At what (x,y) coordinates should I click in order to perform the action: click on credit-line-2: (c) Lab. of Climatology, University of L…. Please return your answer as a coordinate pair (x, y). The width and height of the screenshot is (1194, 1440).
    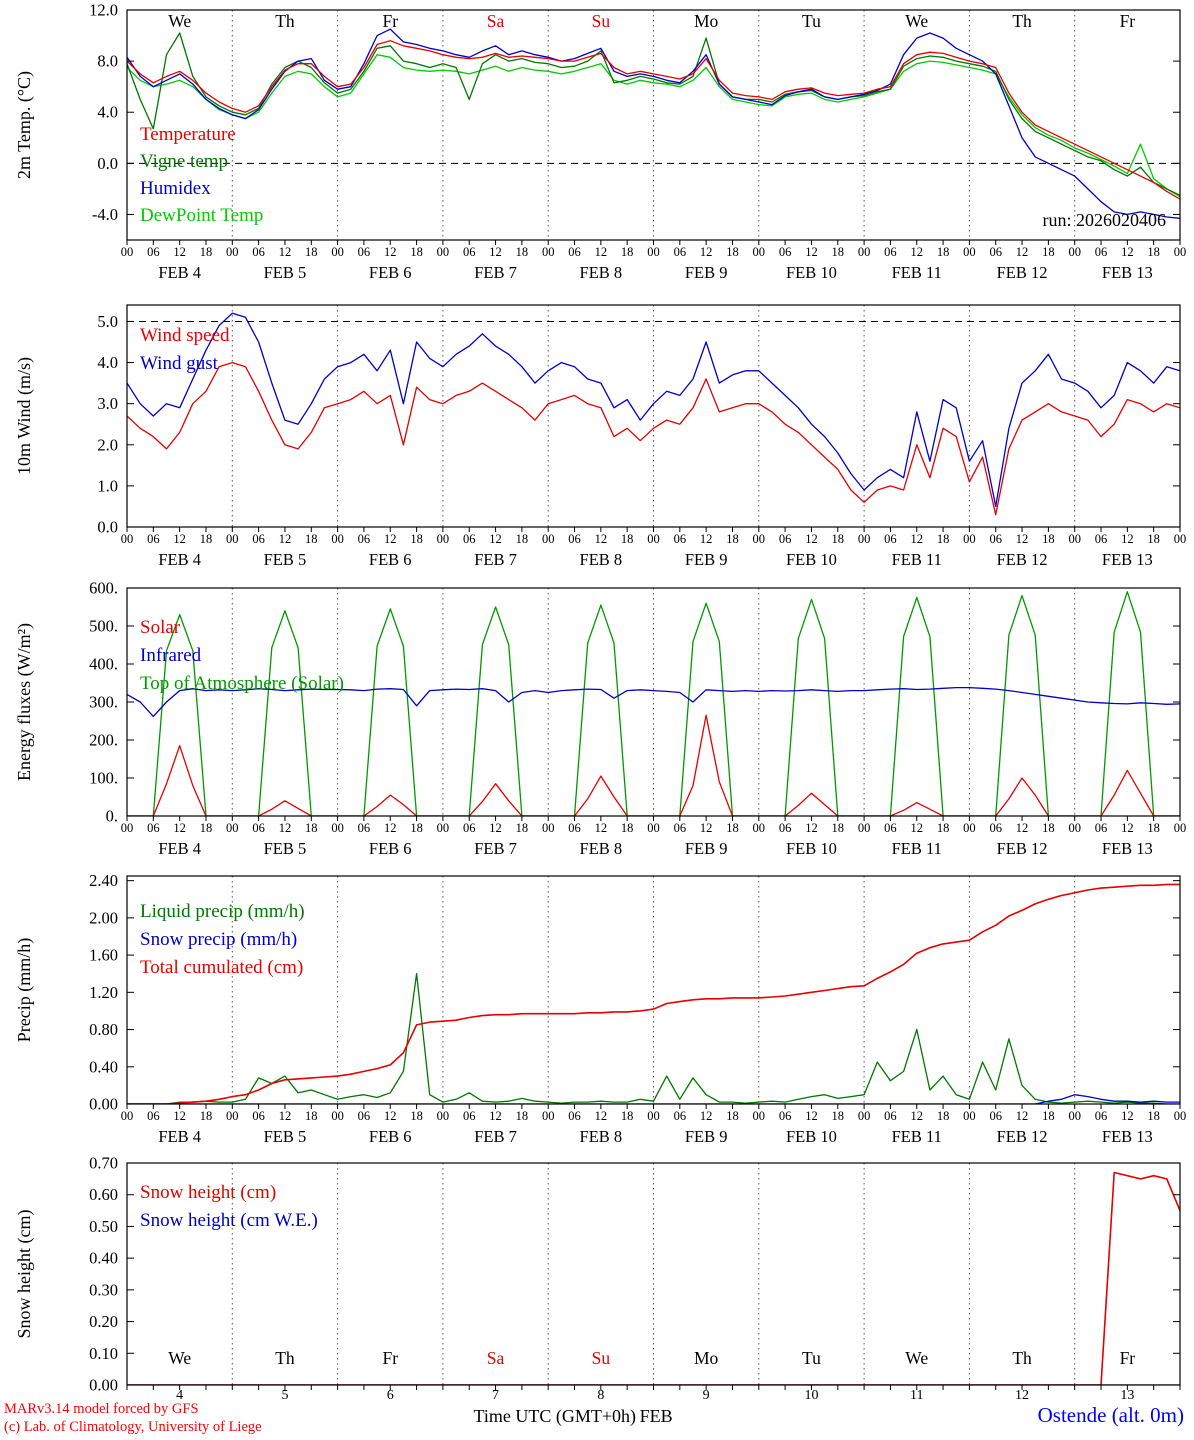
    Looking at the image, I should click on (133, 1427).